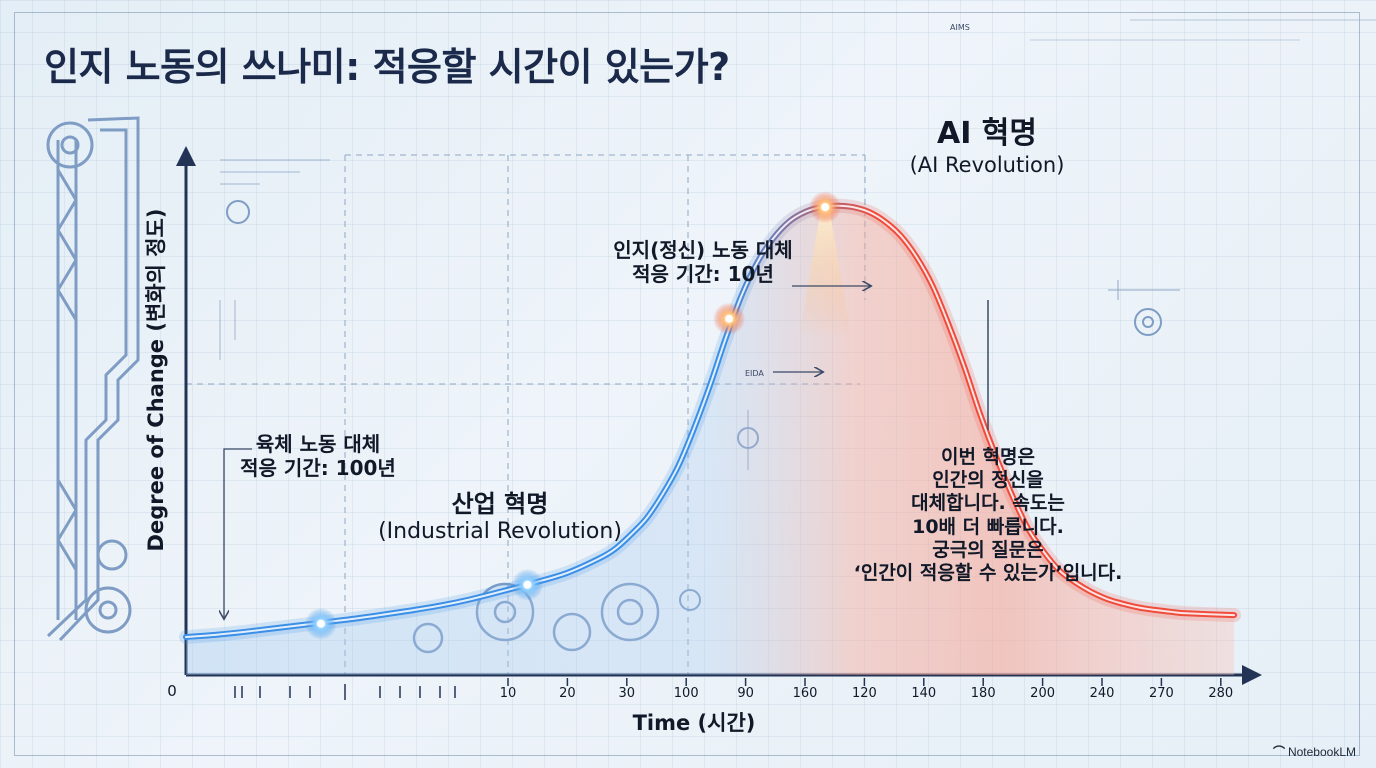  What do you see at coordinates (1102, 693) in the screenshot?
I see `x-tick-label: 240` at bounding box center [1102, 693].